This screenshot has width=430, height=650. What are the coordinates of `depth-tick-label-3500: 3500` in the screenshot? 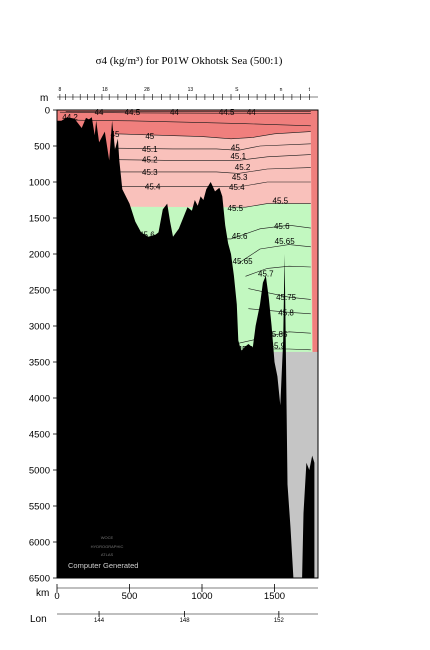 It's located at (39, 363).